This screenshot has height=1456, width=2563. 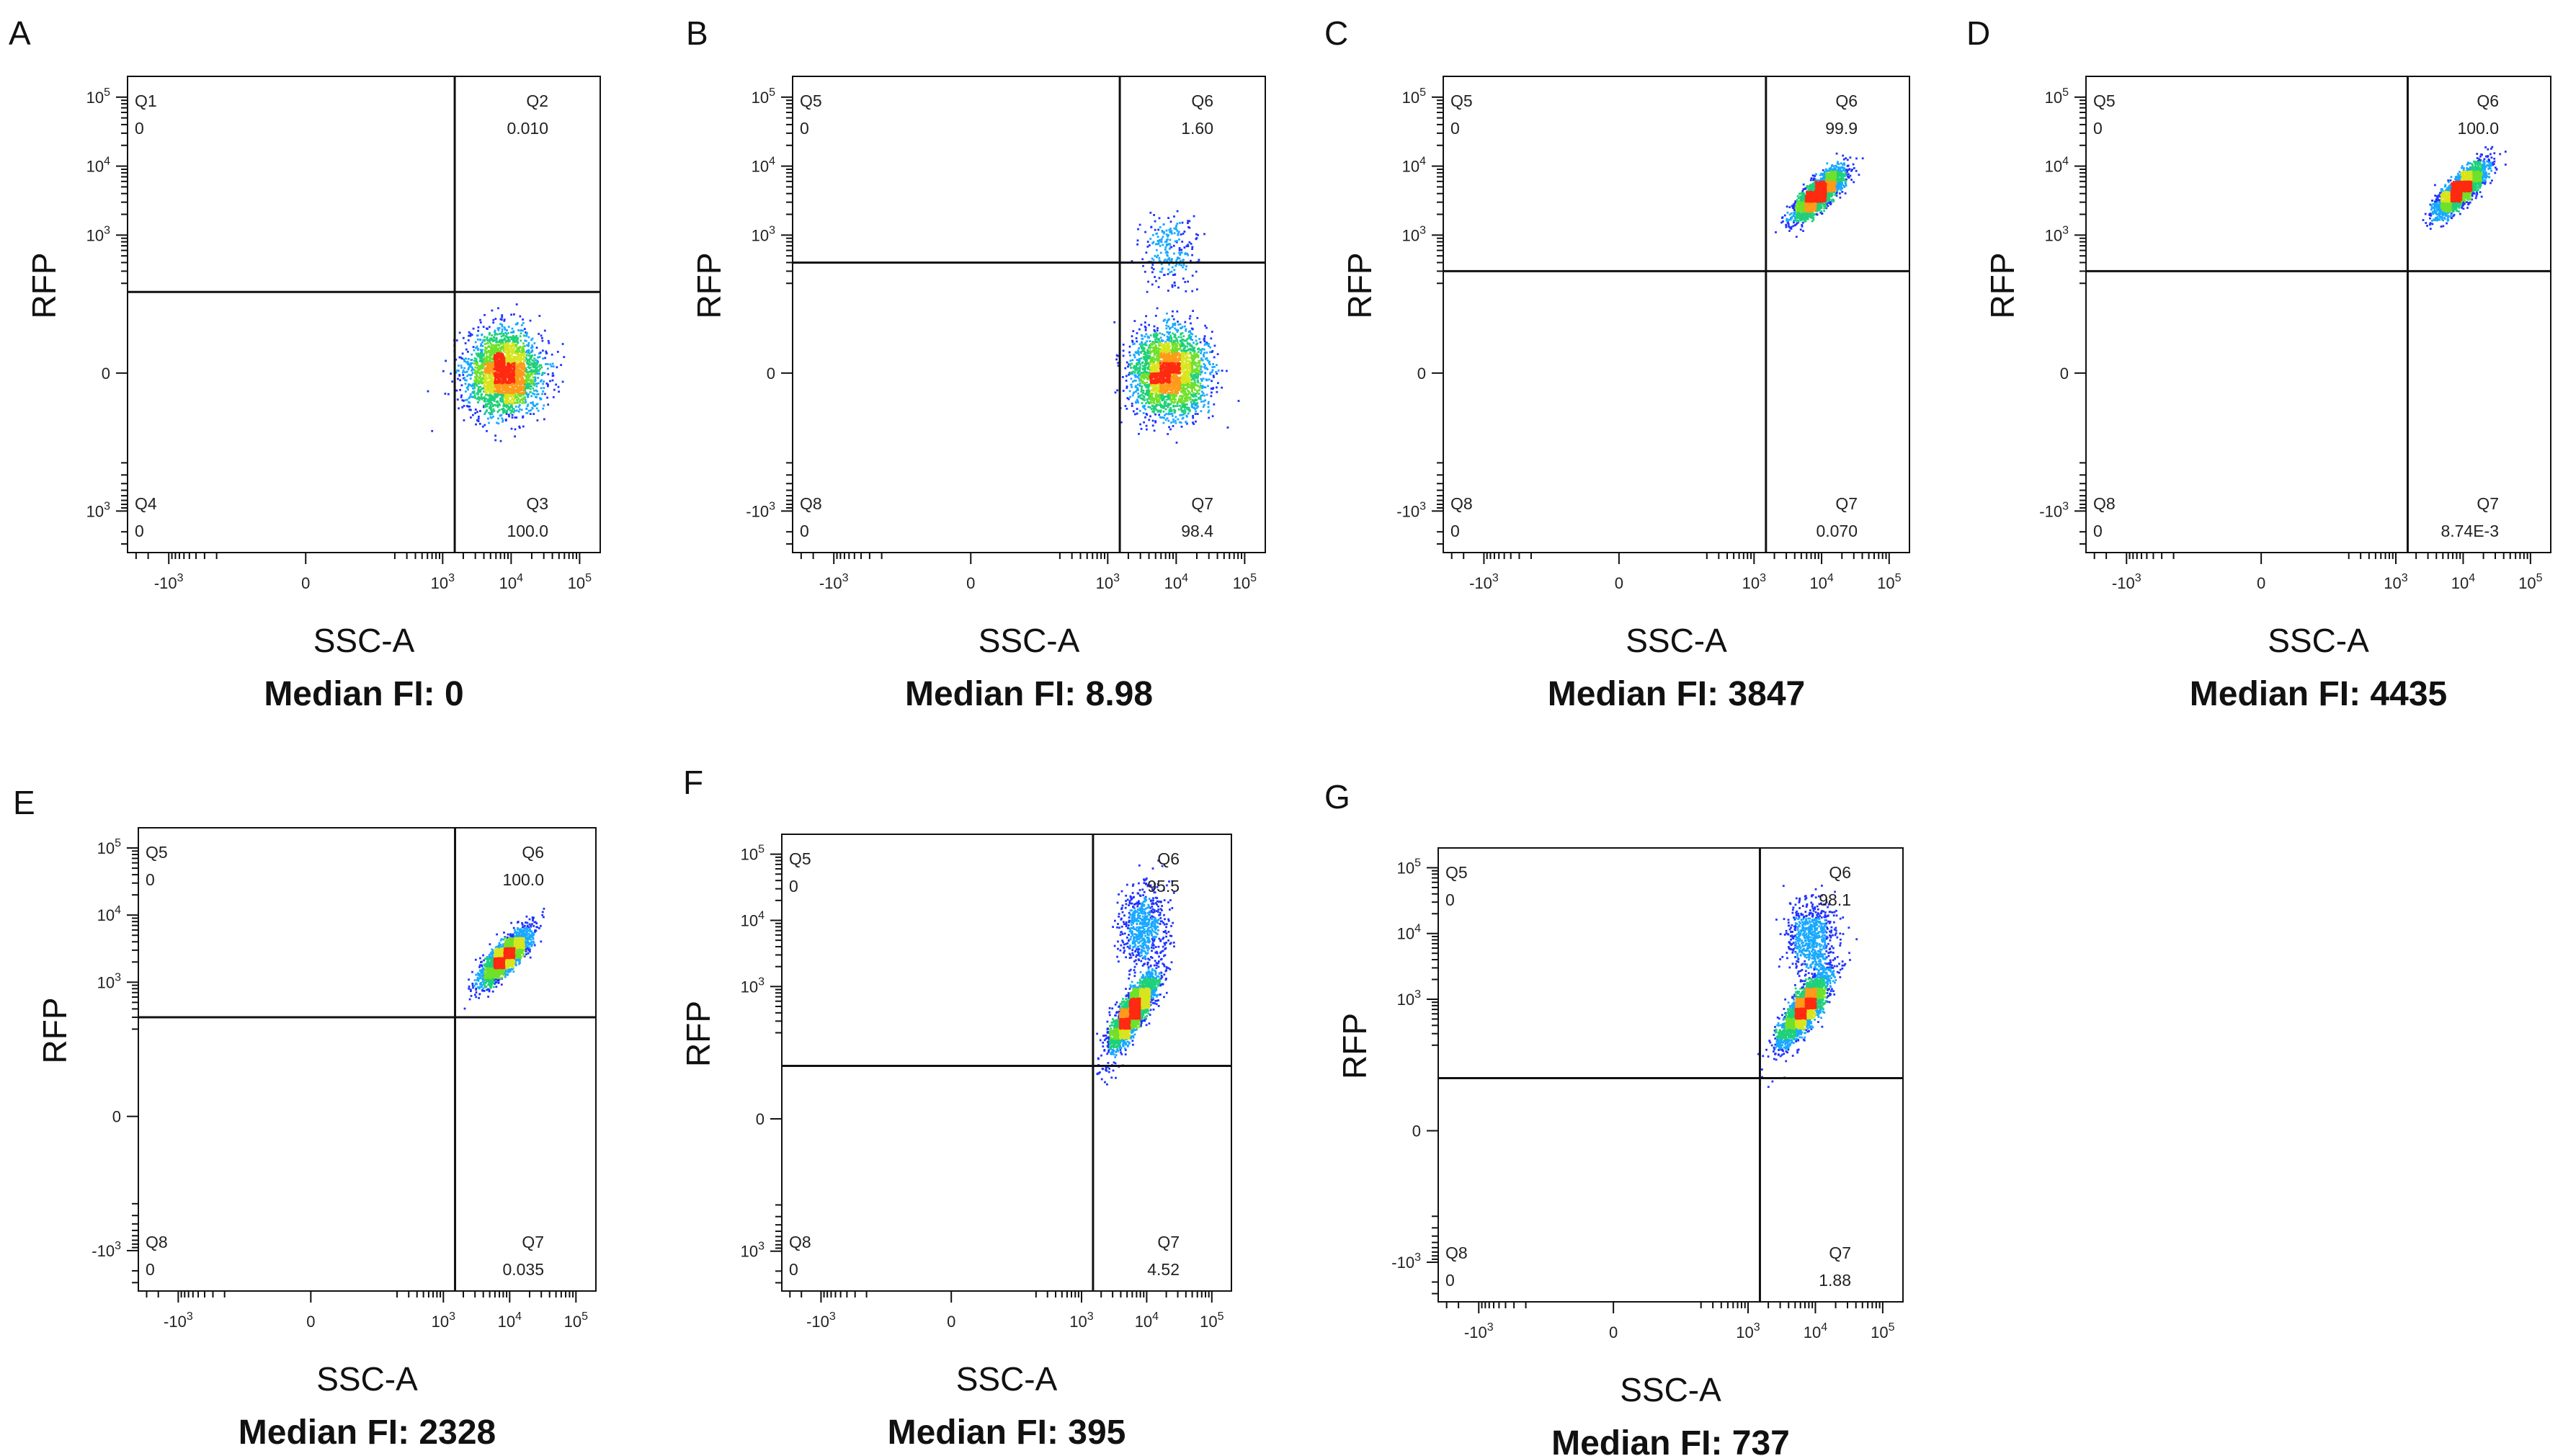 What do you see at coordinates (146, 503) in the screenshot?
I see `quadrant-name: Q4` at bounding box center [146, 503].